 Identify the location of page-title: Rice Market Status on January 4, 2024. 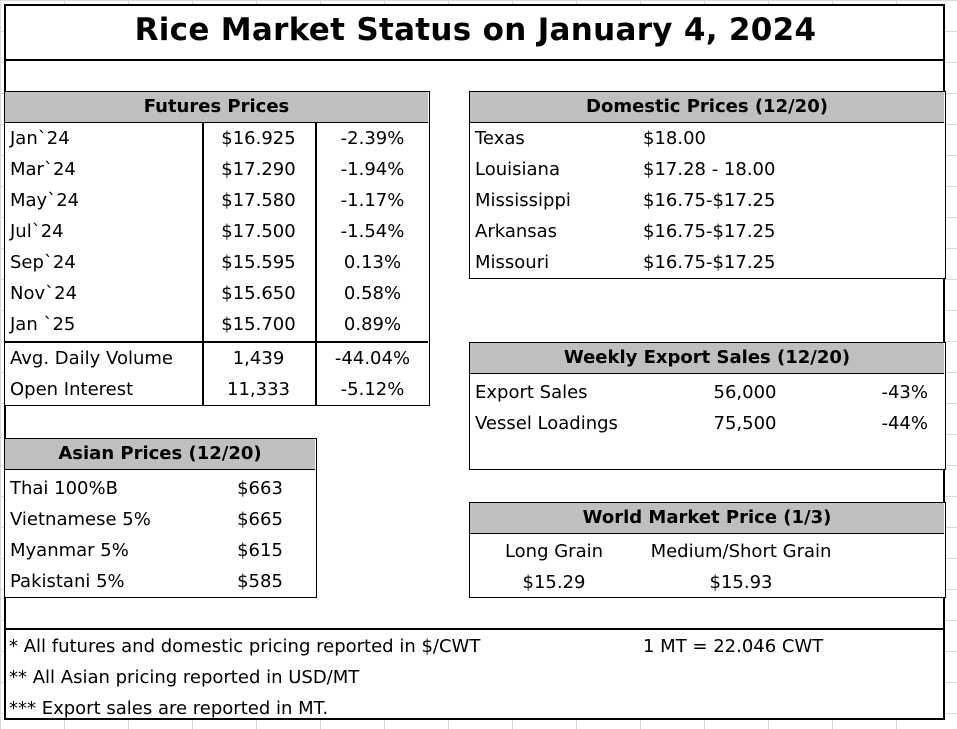
(475, 30).